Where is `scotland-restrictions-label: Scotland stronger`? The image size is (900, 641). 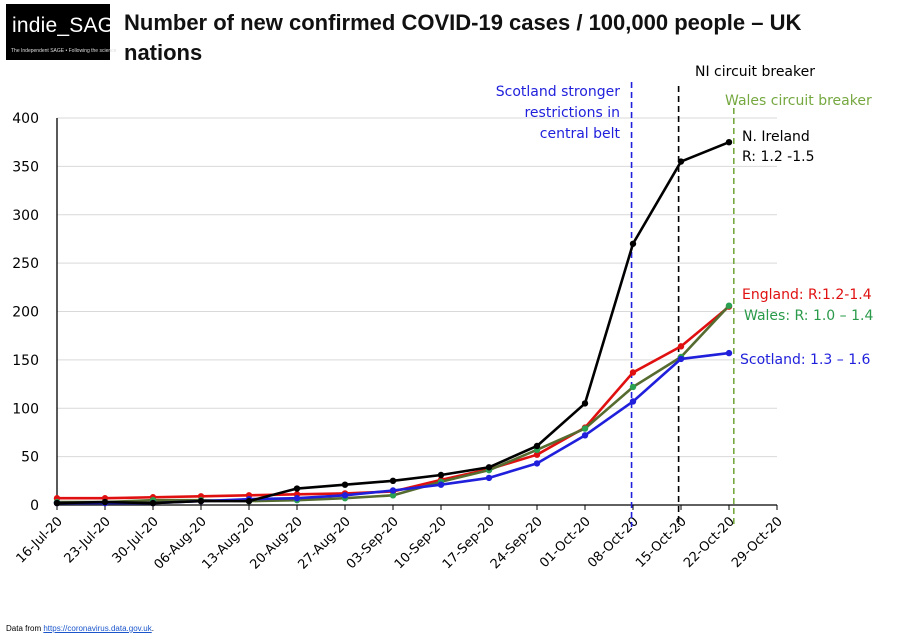
scotland-restrictions-label: Scotland stronger is located at coordinates (558, 92).